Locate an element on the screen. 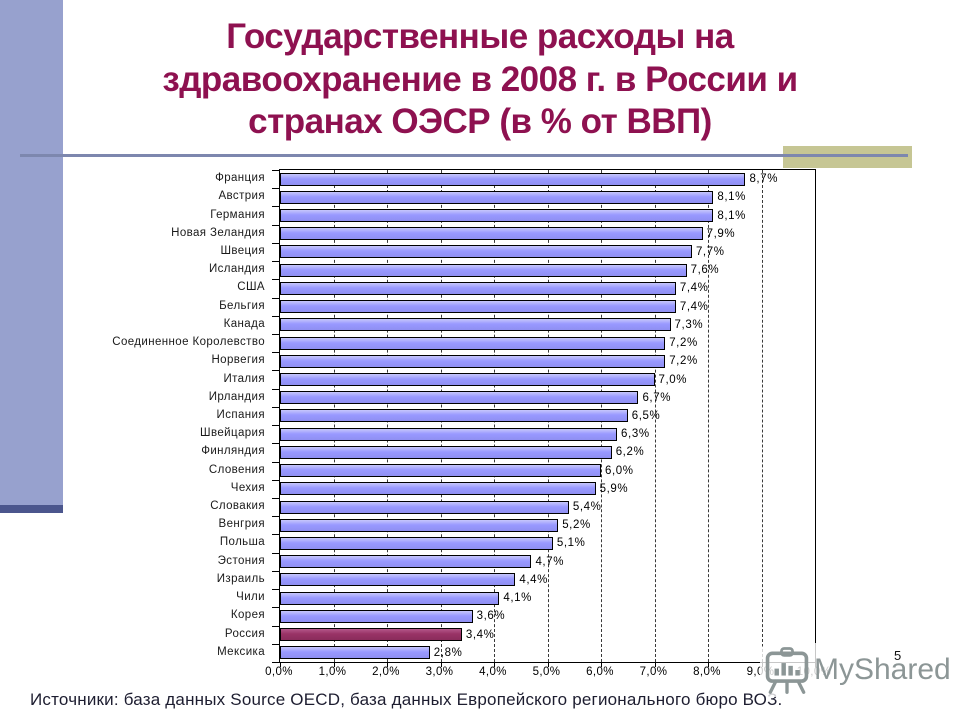  bar-row: 8,7% is located at coordinates (547, 179).